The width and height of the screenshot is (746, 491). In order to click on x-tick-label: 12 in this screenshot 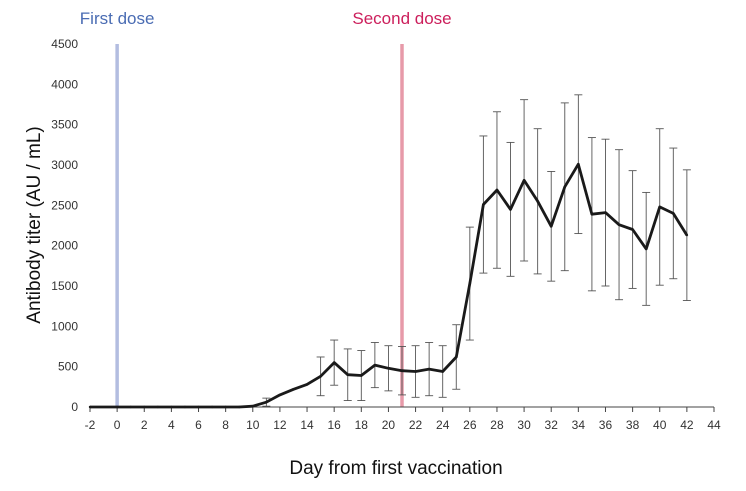, I will do `click(280, 425)`.